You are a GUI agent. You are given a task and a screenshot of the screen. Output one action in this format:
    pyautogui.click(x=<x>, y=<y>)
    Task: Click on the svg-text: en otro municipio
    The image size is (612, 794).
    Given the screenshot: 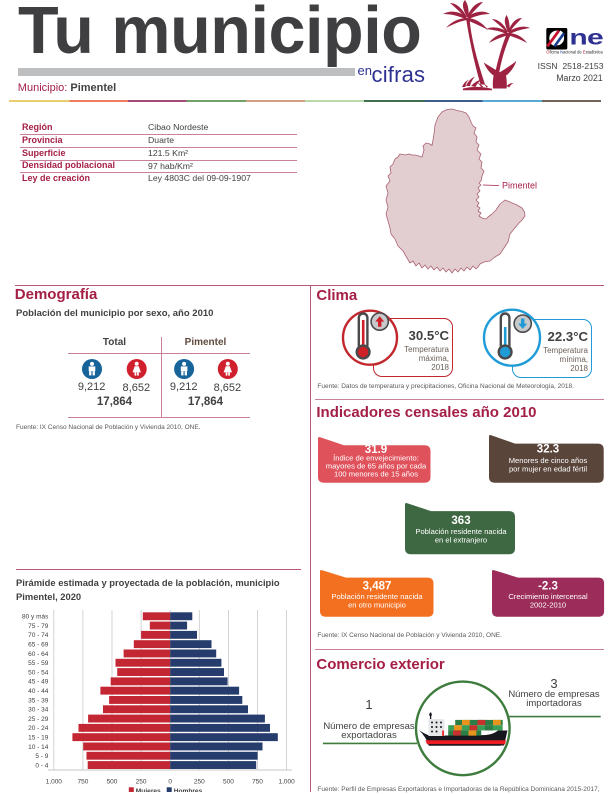 What is the action you would take?
    pyautogui.click(x=377, y=605)
    